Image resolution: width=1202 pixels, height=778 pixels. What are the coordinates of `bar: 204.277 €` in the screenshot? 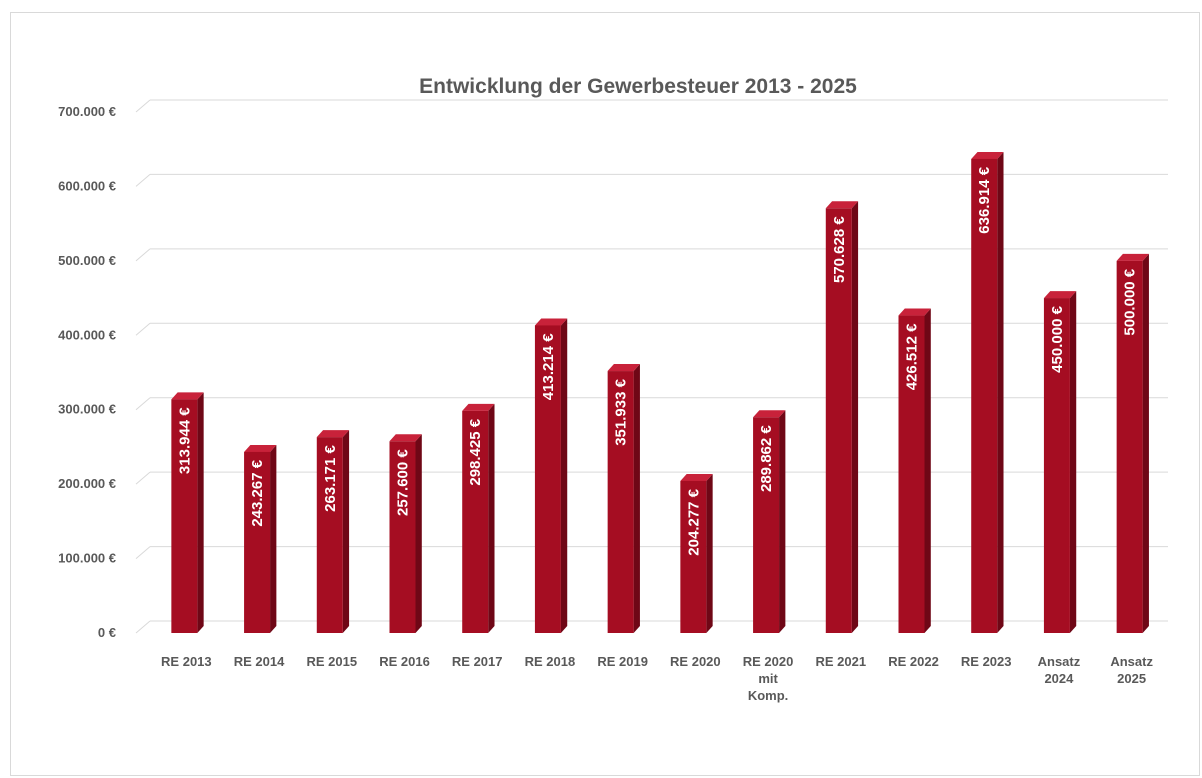 It's located at (696, 553).